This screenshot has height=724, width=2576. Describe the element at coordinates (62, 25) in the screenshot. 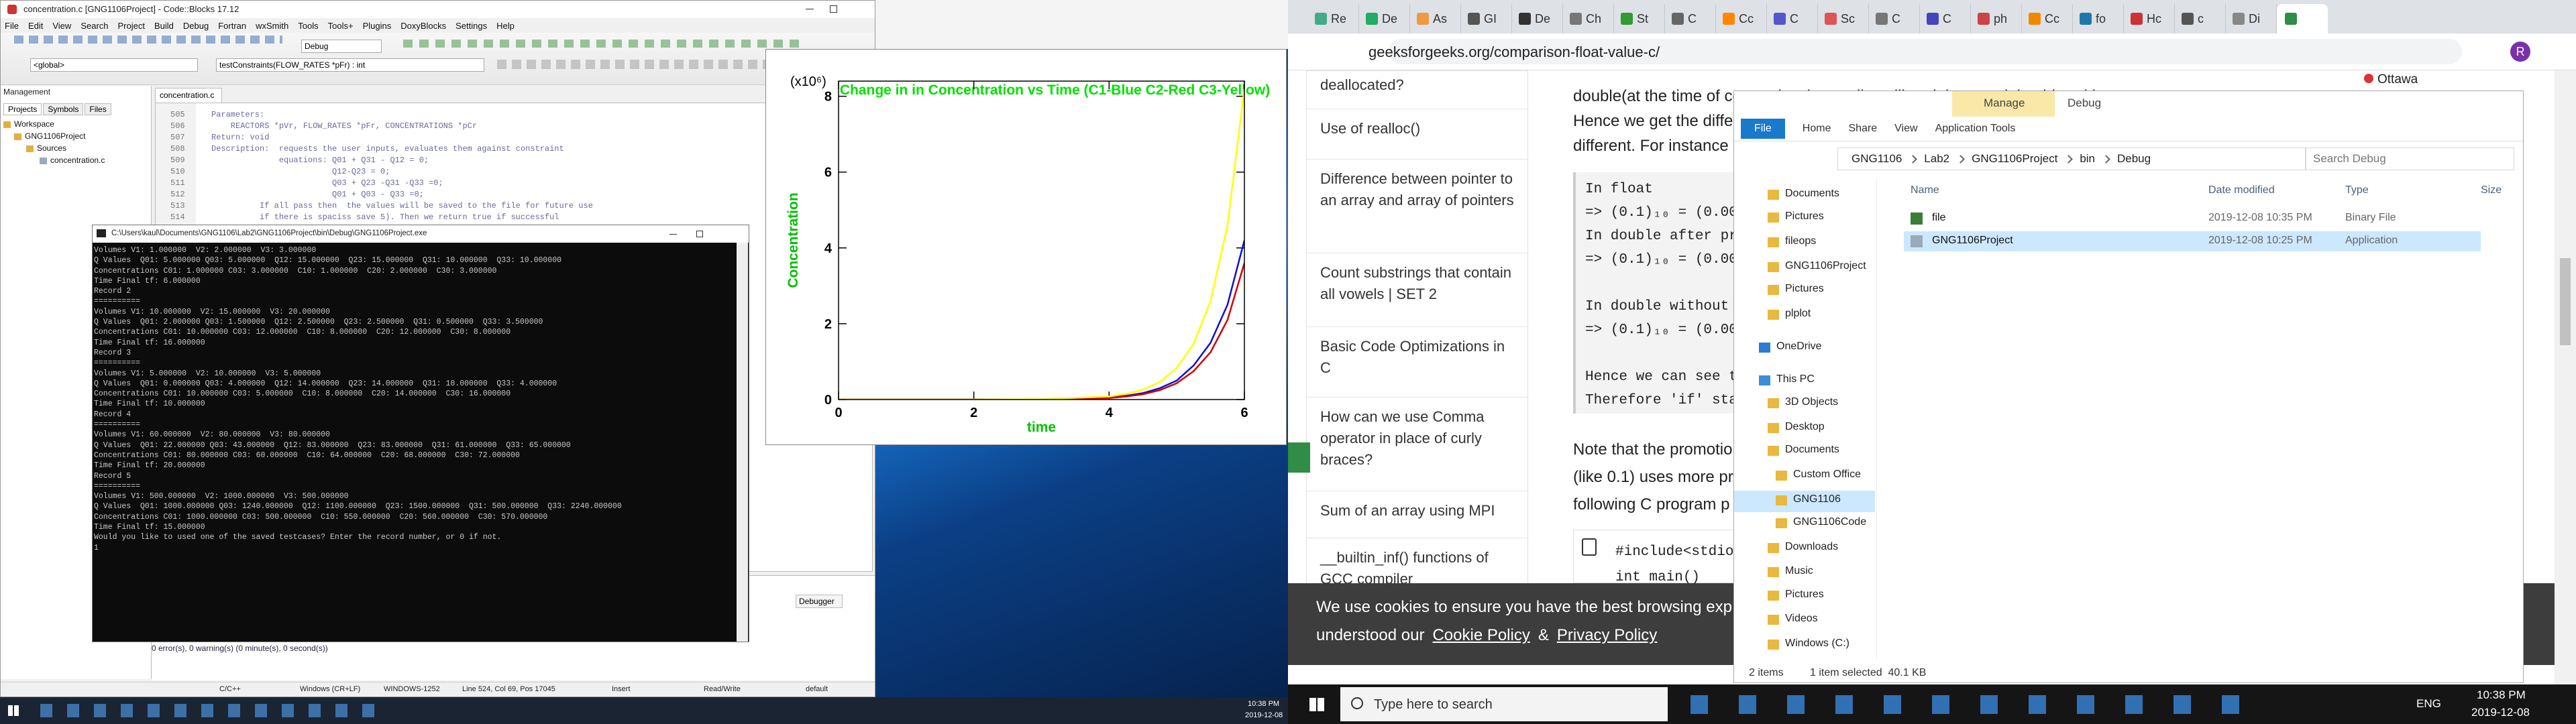

I see `menu-item: View` at that location.